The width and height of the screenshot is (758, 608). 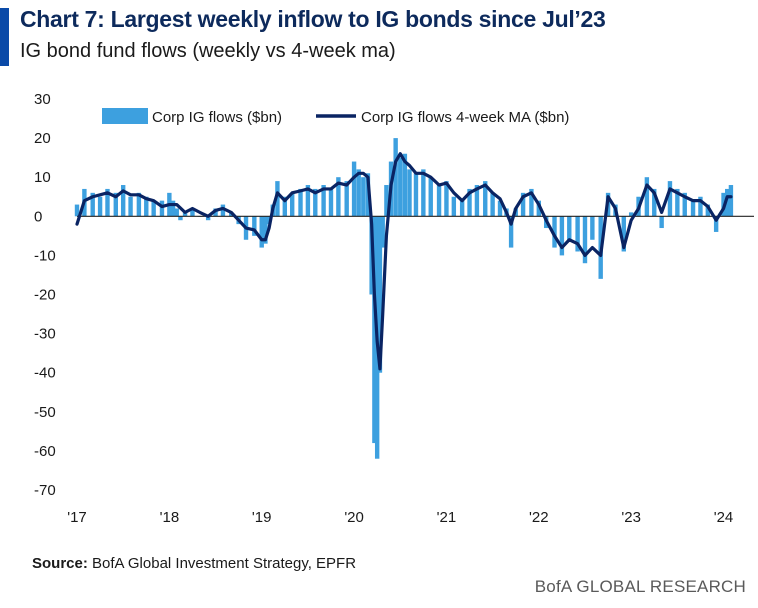 What do you see at coordinates (539, 517) in the screenshot?
I see `x-tick-label: '22` at bounding box center [539, 517].